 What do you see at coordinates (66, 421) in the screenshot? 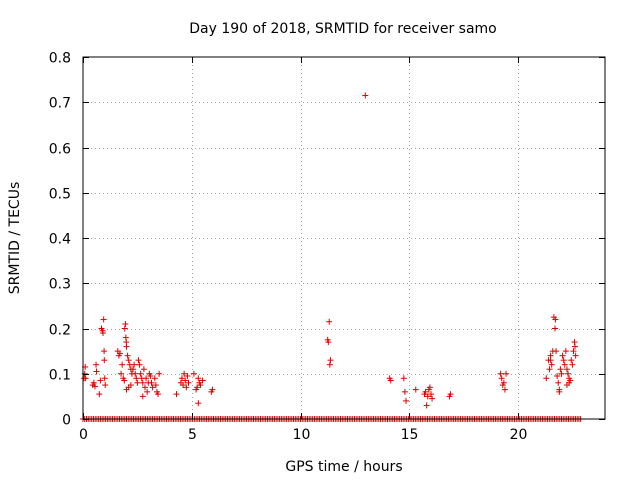
I see `y-tick-label: 0` at bounding box center [66, 421].